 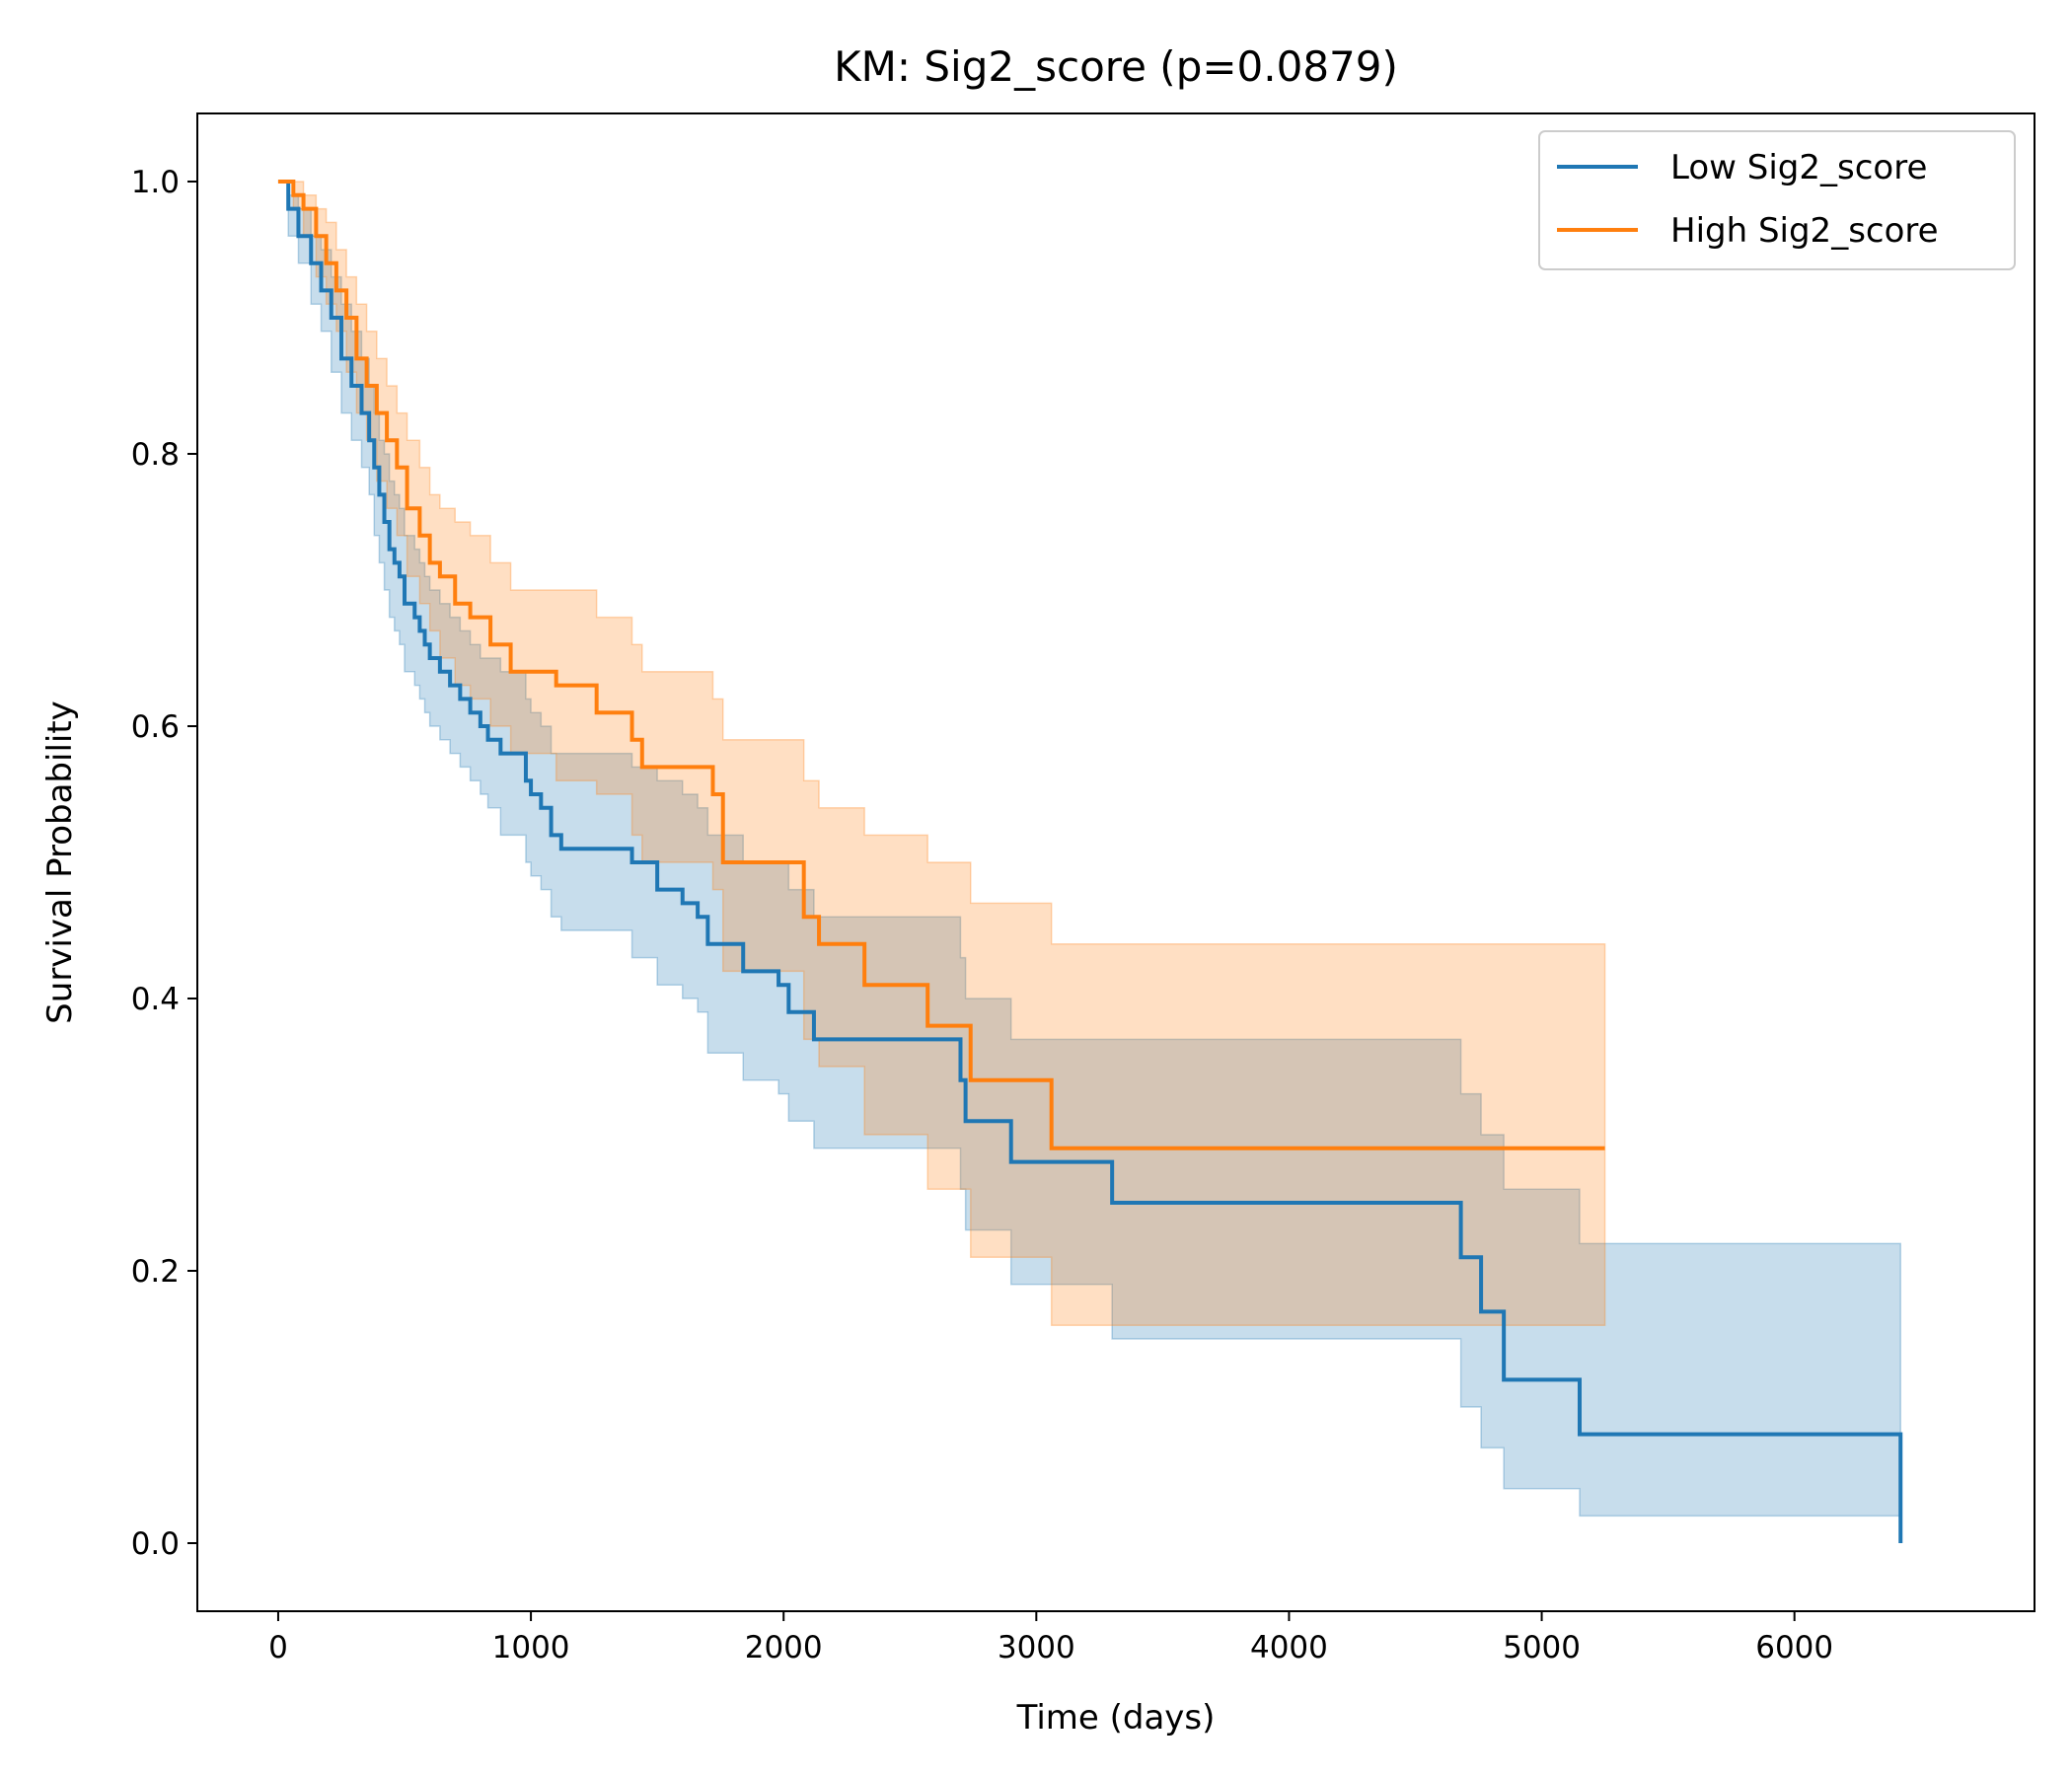 I want to click on y-axis: 0.0 0.2 0.4 0.6 0.8 1.0, so click(x=164, y=864).